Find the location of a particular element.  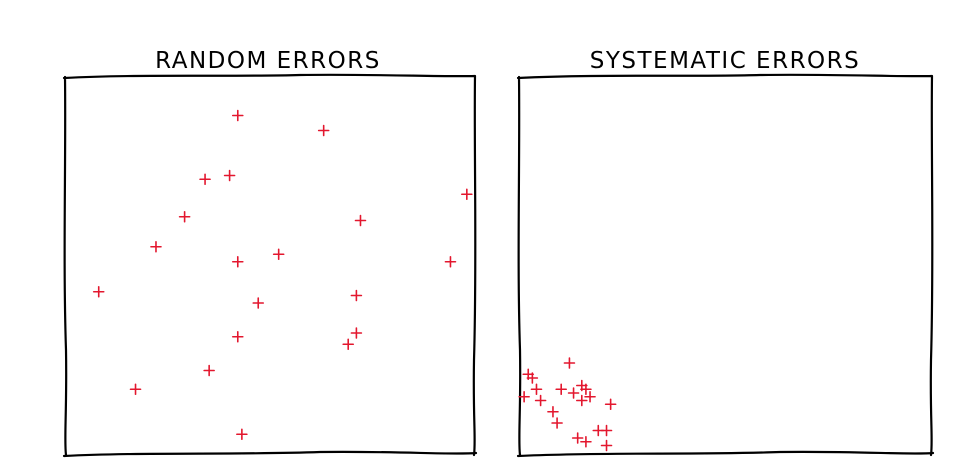

chart-title-random: RANDOM ERRORS is located at coordinates (268, 61).